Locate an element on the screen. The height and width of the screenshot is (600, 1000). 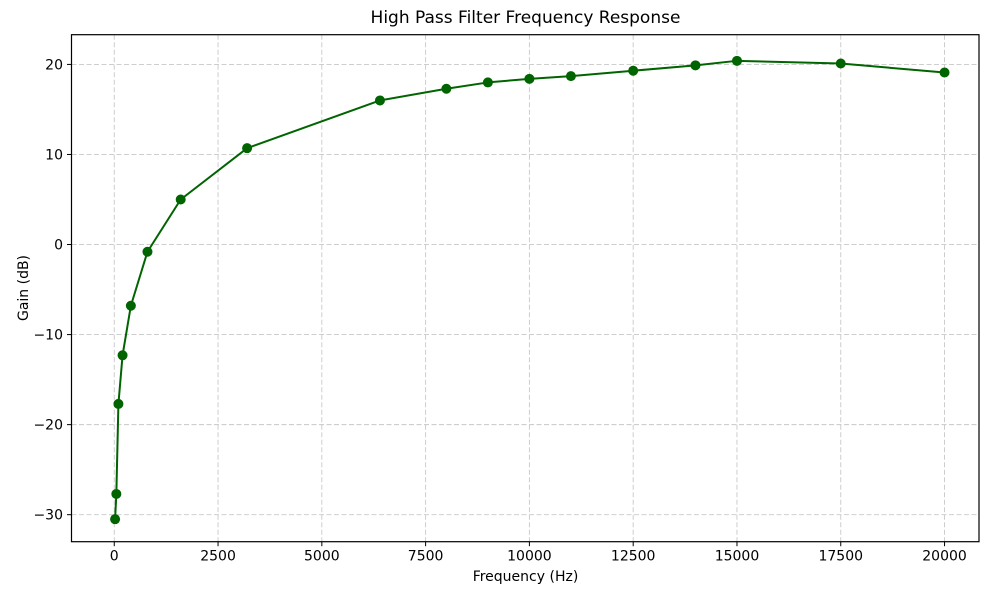
x-tick-label: 20000 is located at coordinates (944, 557).